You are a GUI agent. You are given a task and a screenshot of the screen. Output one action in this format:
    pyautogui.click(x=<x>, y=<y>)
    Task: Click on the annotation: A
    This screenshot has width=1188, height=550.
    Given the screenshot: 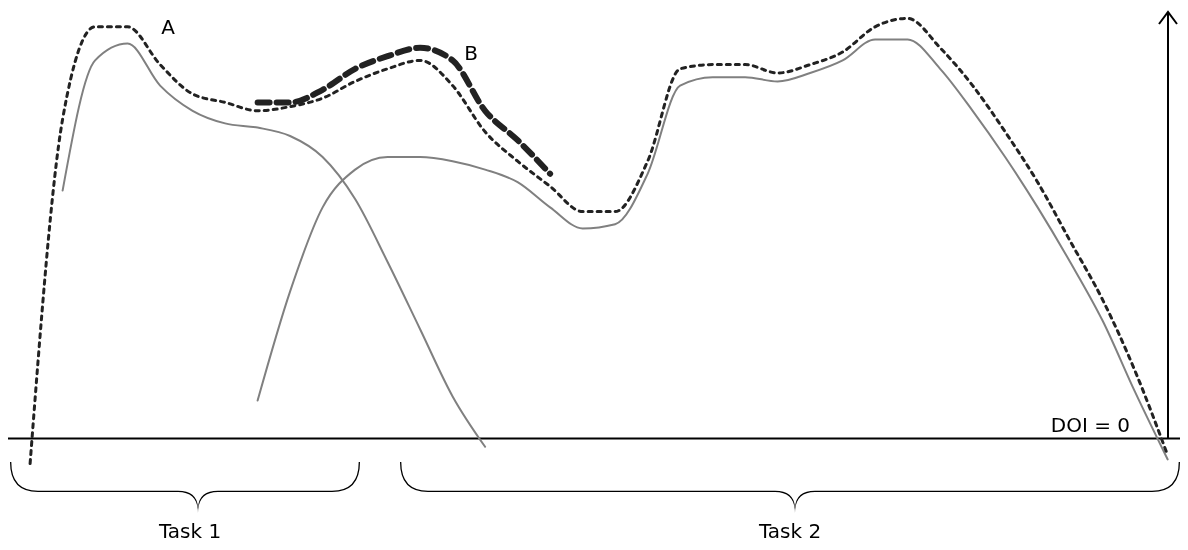 What is the action you would take?
    pyautogui.click(x=168, y=27)
    